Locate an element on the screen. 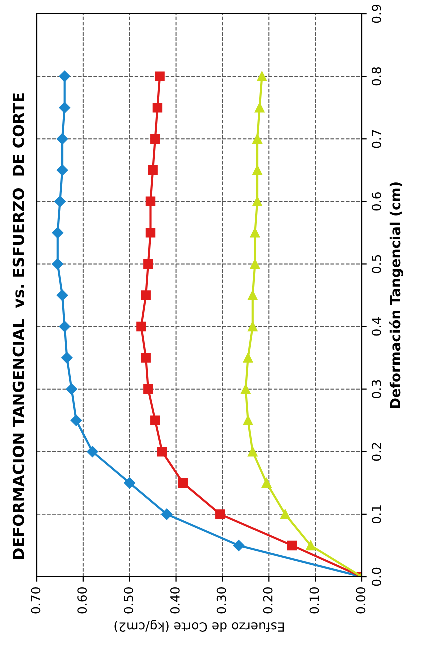 Image resolution: width=427 pixels, height=653 pixels. y-tick-label: 0.4 is located at coordinates (377, 327).